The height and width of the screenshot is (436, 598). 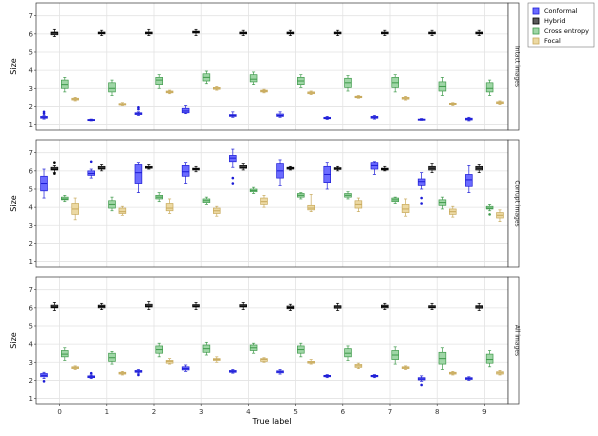 What do you see at coordinates (31, 208) in the screenshot?
I see `y-tick-label: 4` at bounding box center [31, 208].